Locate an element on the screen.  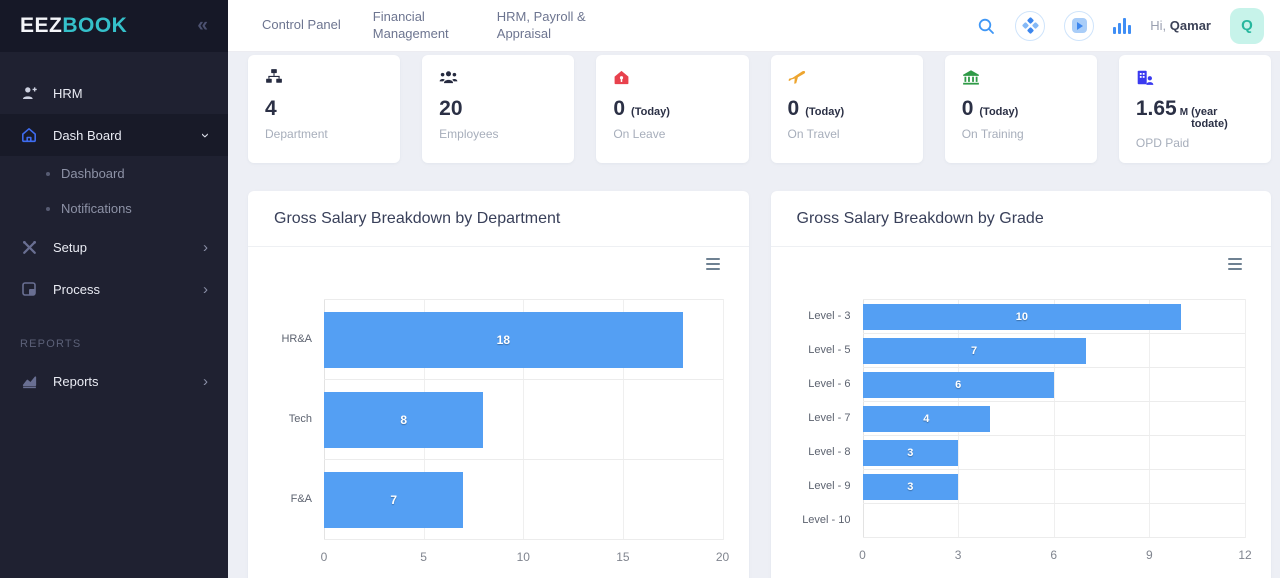
stat-card-on-travel: 0 (Today) On Travel is located at coordinates (846, 109).